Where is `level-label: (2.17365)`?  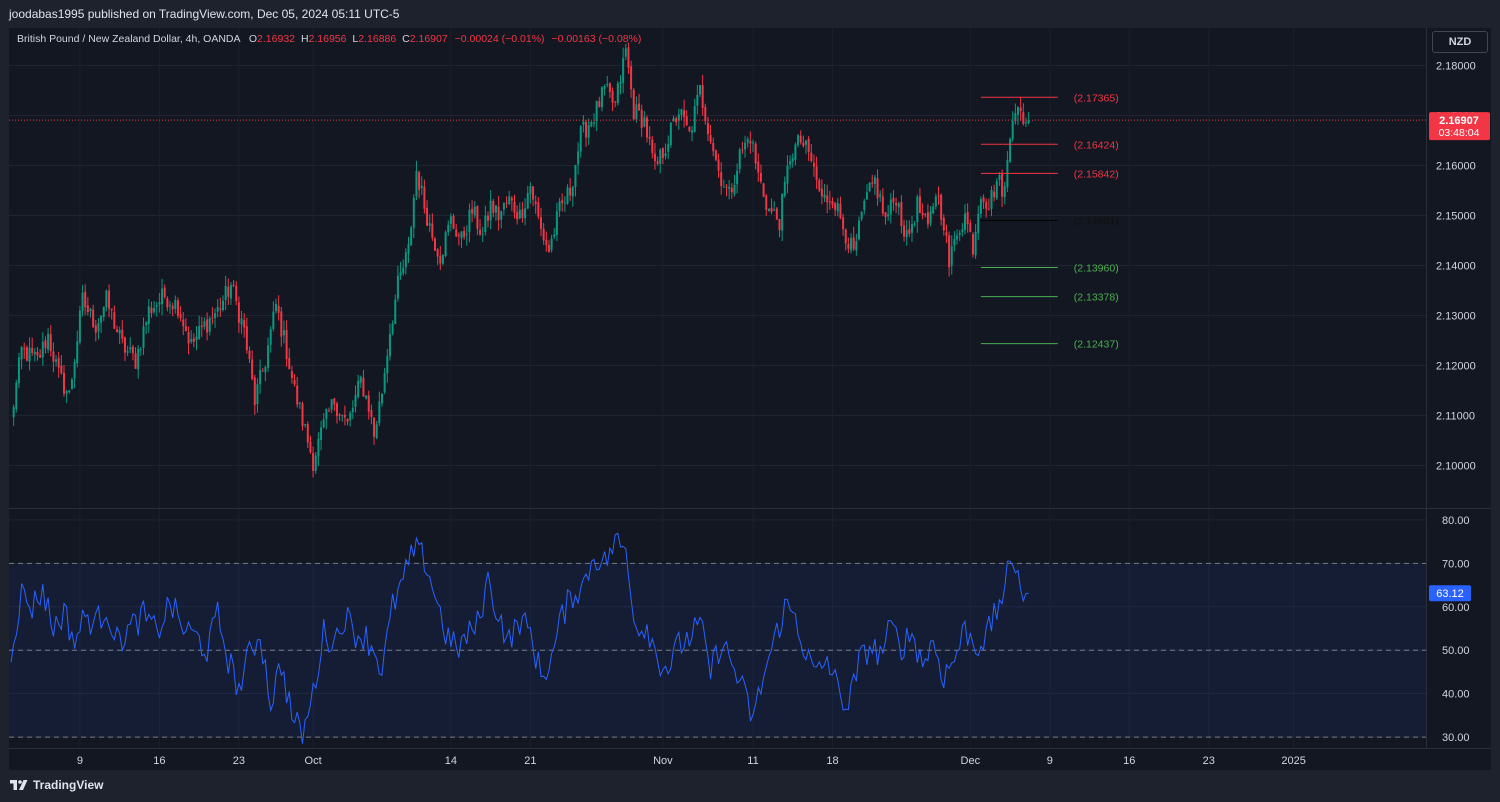
level-label: (2.17365) is located at coordinates (1096, 98).